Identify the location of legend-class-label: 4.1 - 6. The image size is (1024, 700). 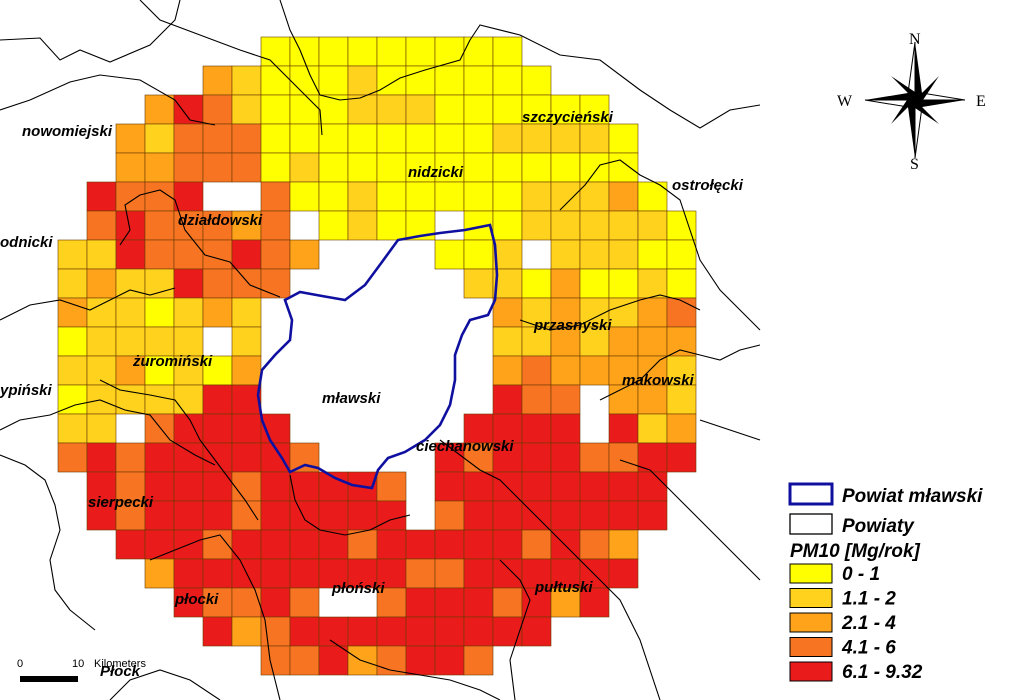
(868, 648).